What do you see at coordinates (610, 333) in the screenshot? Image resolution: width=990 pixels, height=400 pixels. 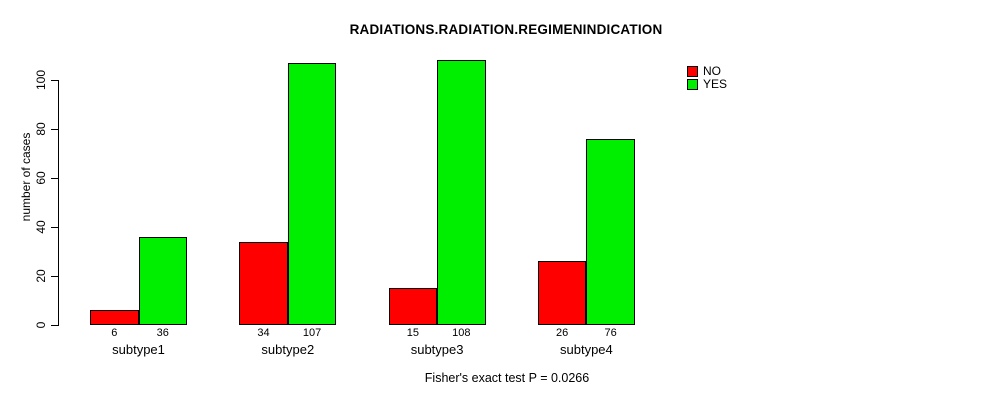 I see `bar-count-label: 76` at bounding box center [610, 333].